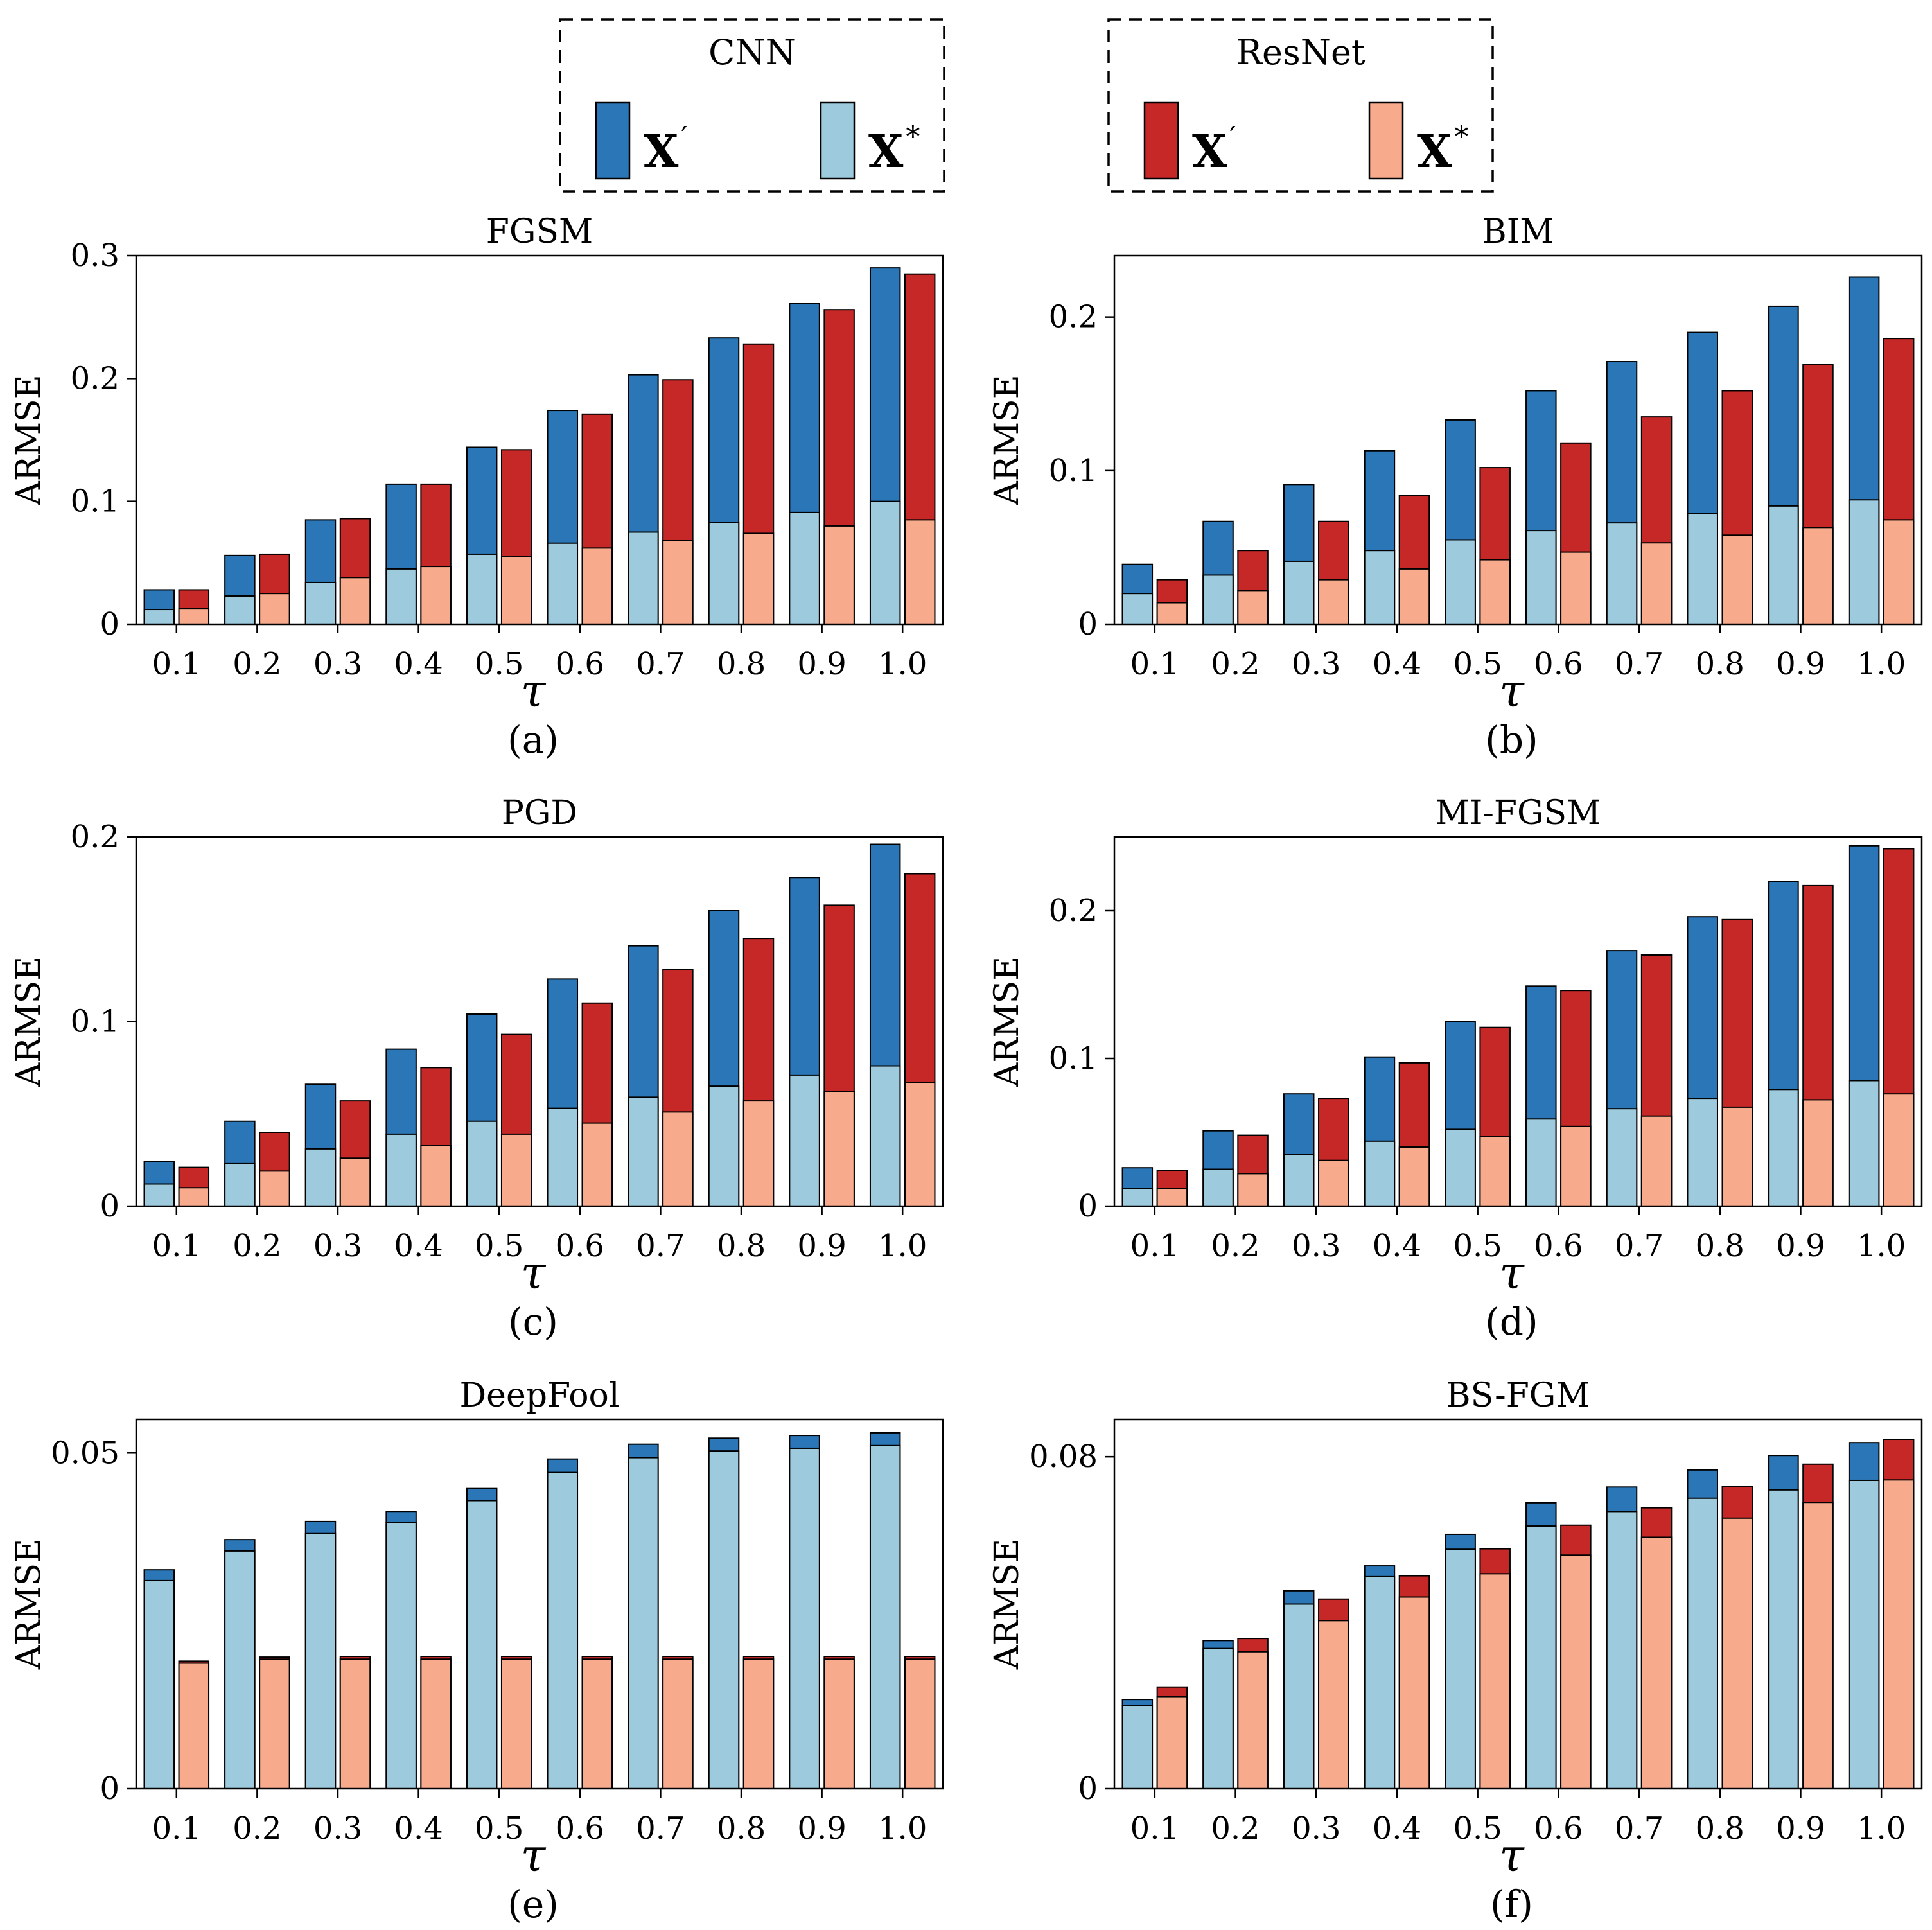 The height and width of the screenshot is (1930, 1932). Describe the element at coordinates (539, 1395) in the screenshot. I see `chart-title: DeepFool` at that location.